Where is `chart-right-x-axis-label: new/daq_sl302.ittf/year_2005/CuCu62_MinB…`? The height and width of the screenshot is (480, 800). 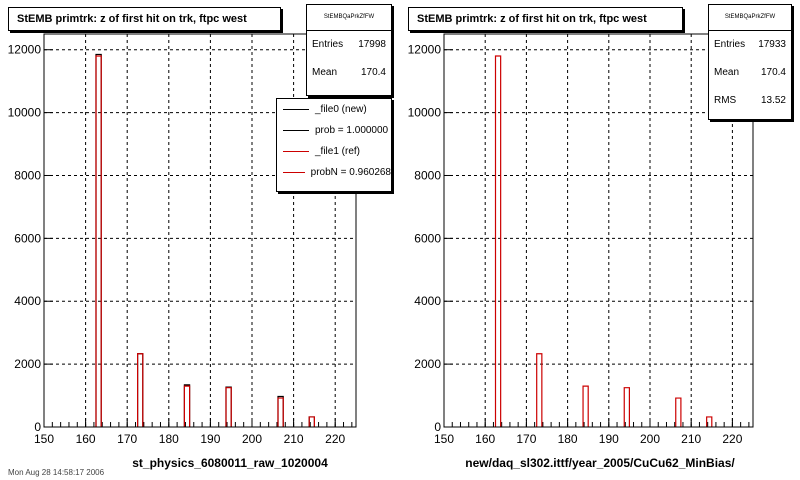 chart-right-x-axis-label: new/daq_sl302.ittf/year_2005/CuCu62_MinB… is located at coordinates (600, 463).